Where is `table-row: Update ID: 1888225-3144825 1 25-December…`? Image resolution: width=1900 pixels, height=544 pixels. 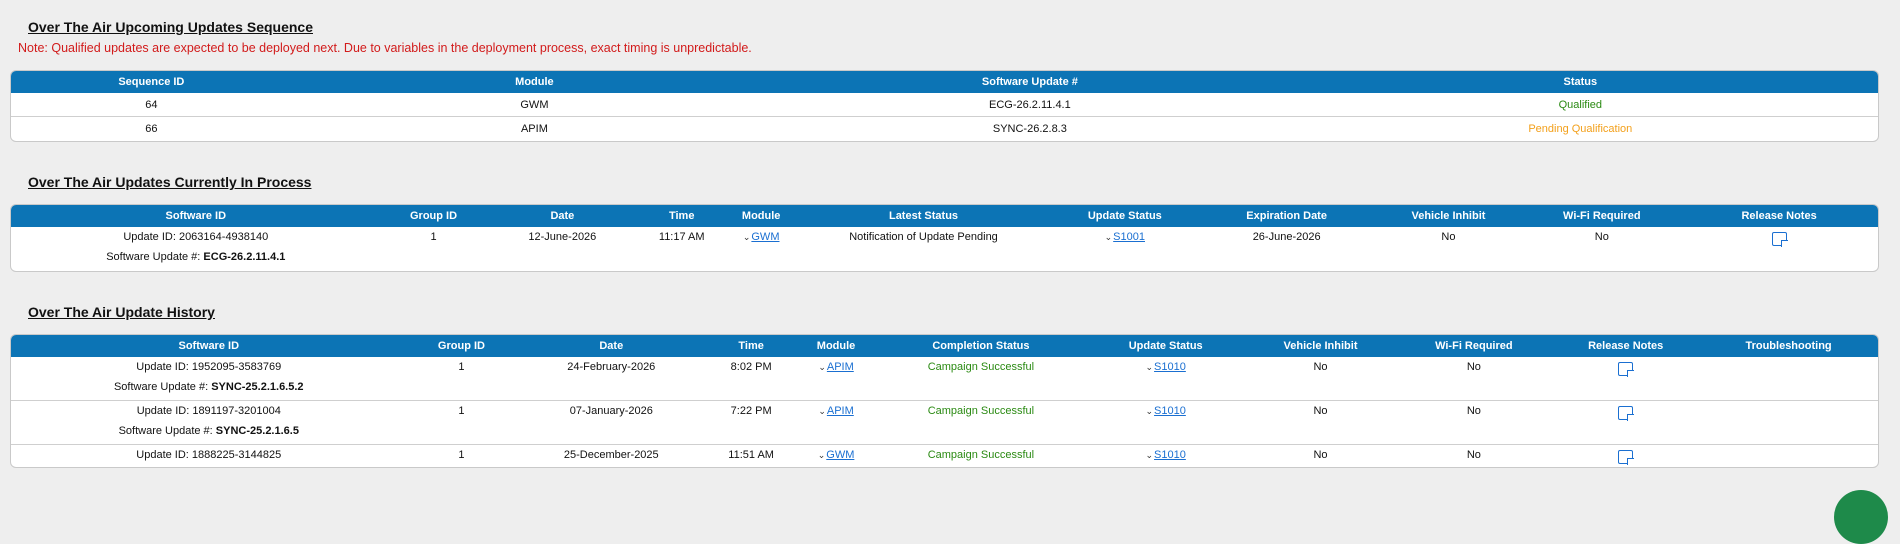
table-row: Update ID: 1888225-3144825 1 25-December… is located at coordinates (944, 456).